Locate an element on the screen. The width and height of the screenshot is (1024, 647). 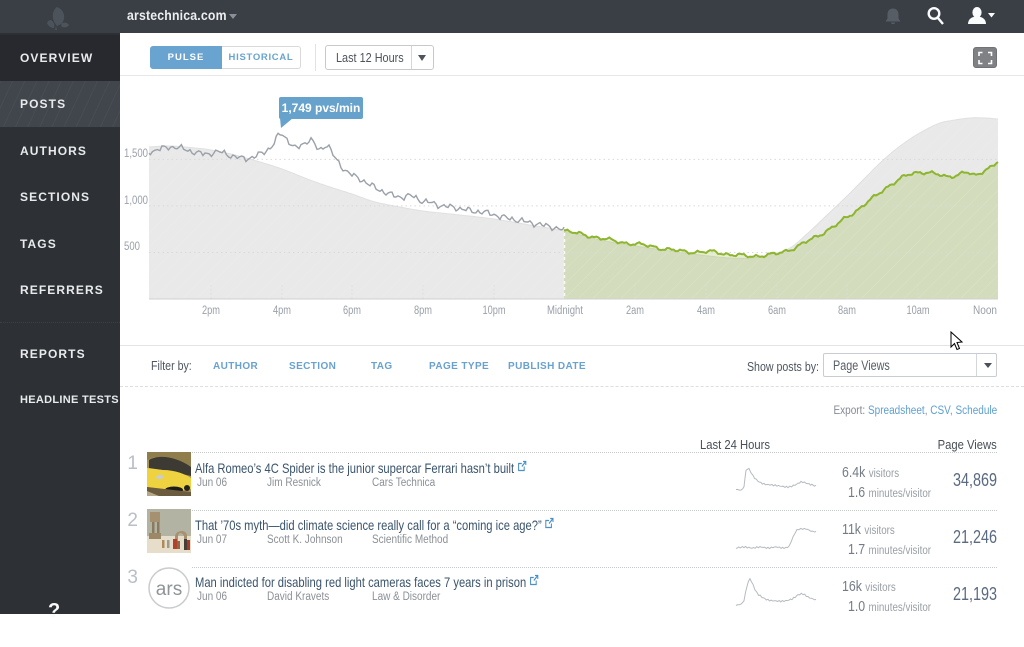
svg-text: 6pm is located at coordinates (352, 311).